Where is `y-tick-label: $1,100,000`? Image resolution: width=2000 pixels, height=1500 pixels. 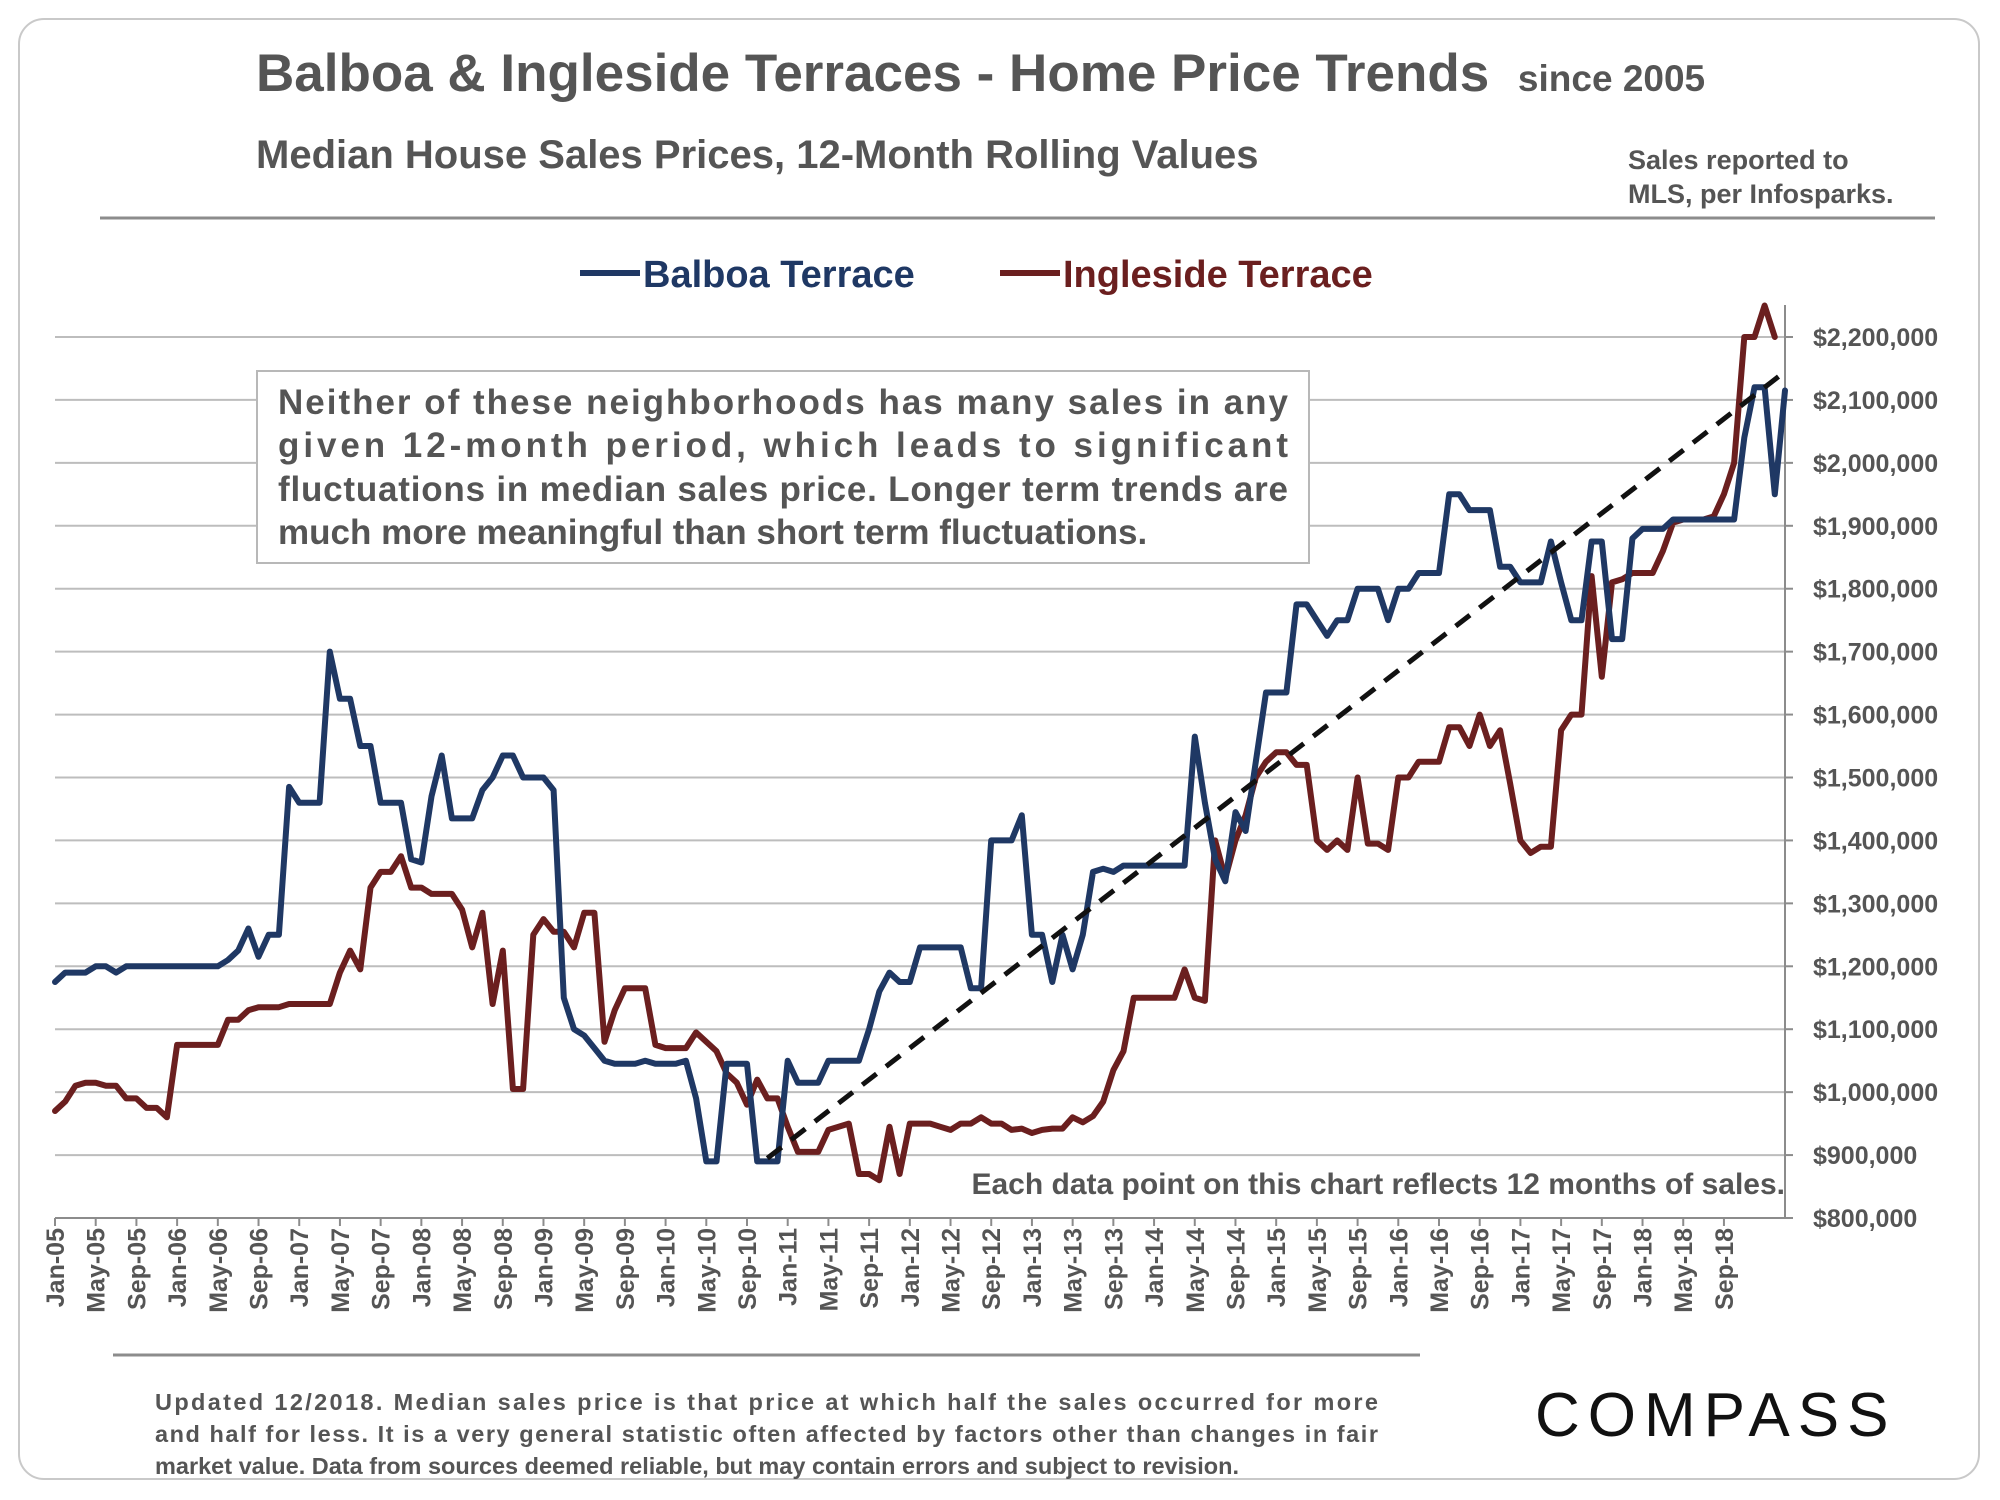 y-tick-label: $1,100,000 is located at coordinates (1875, 1030).